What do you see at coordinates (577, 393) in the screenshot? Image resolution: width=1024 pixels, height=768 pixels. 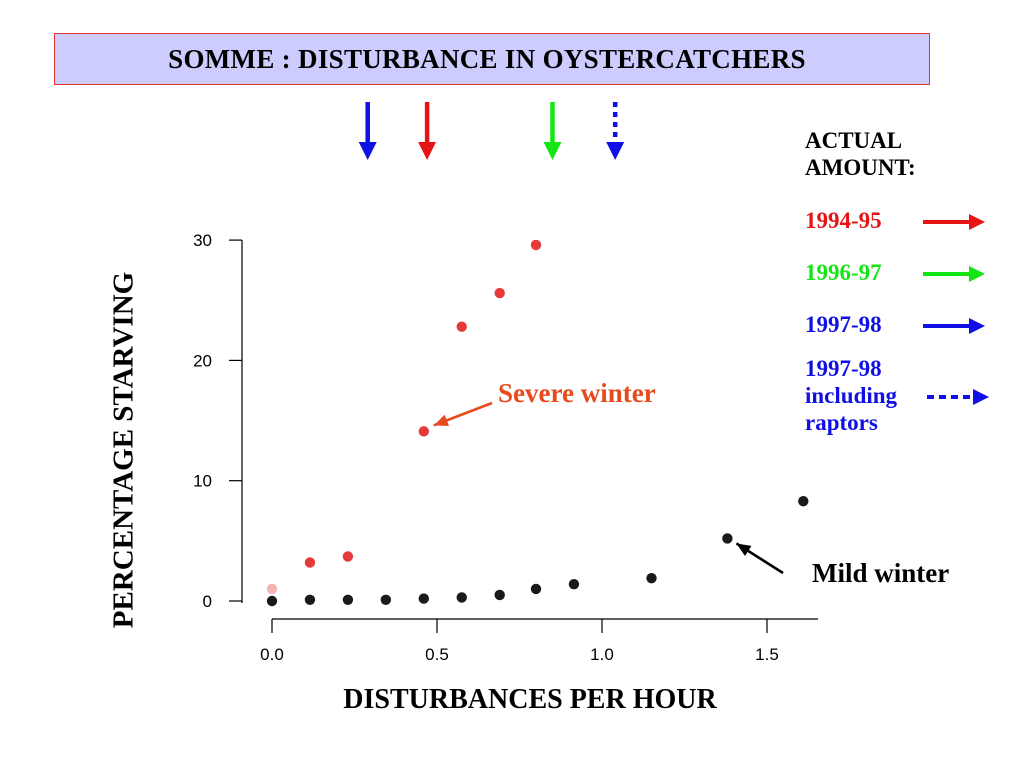 I see `severe-winter-annotation: Severe winter` at bounding box center [577, 393].